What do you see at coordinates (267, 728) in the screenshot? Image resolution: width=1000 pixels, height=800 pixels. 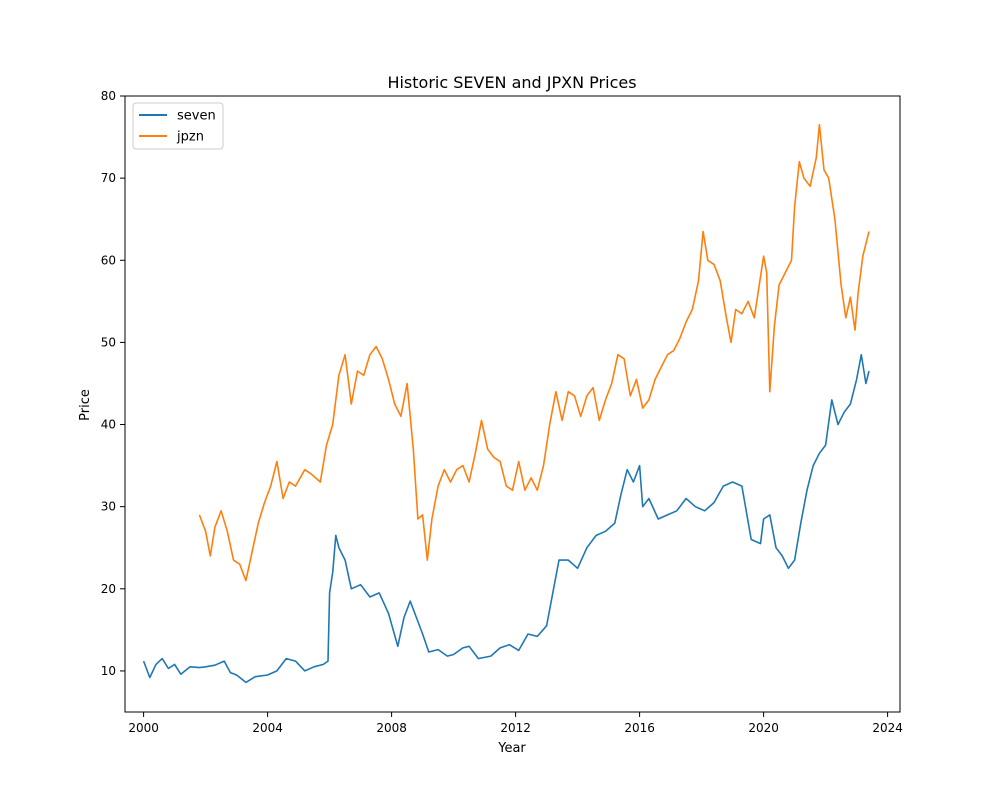 I see `x-tick-label: 2004` at bounding box center [267, 728].